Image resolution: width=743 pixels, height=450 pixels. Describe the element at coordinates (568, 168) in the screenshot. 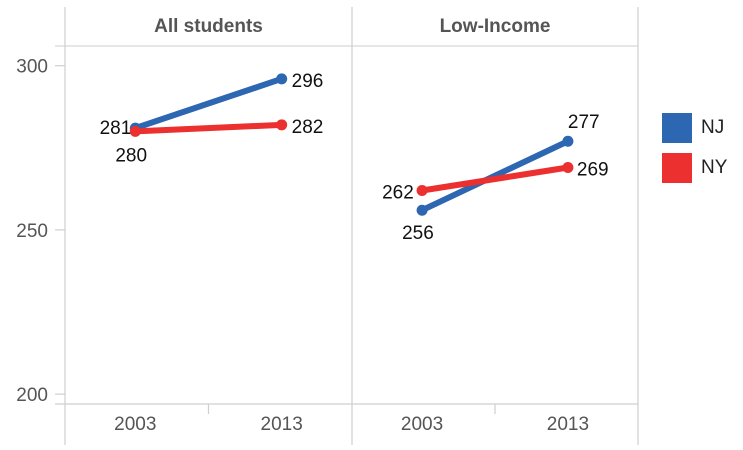

I see `point-low-income-ny-2013` at that location.